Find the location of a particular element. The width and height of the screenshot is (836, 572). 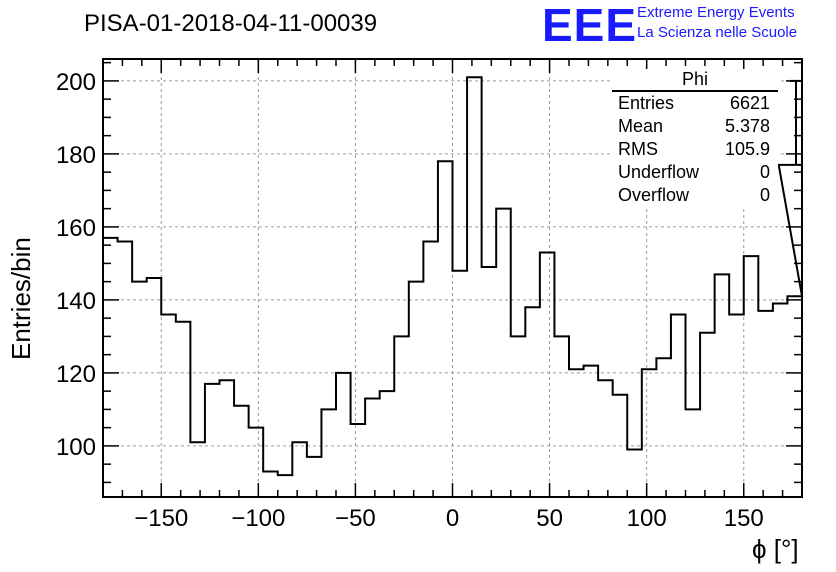

stats-row: Overflow 0 is located at coordinates (694, 196).